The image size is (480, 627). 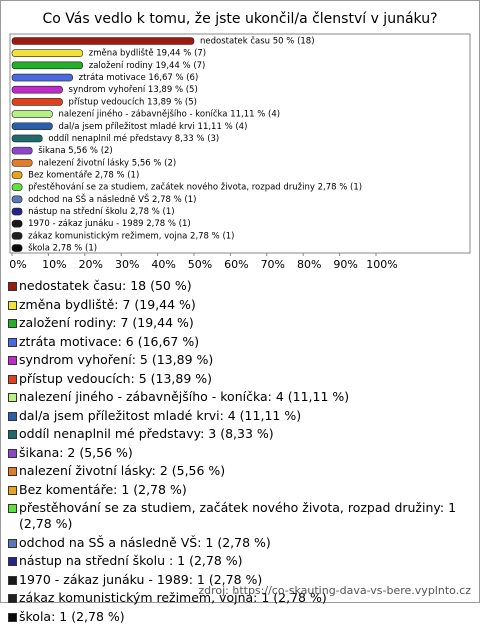 I want to click on bar-label: Bez komentáře 2,78 % (1), so click(x=83, y=175).